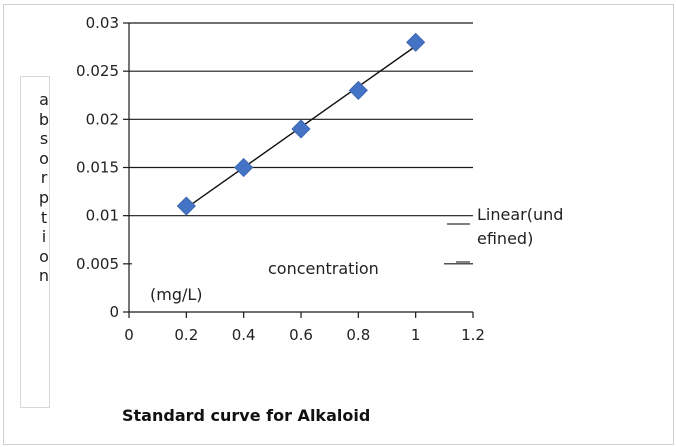  Describe the element at coordinates (35, 242) in the screenshot. I see `y-axis-label-box` at that location.